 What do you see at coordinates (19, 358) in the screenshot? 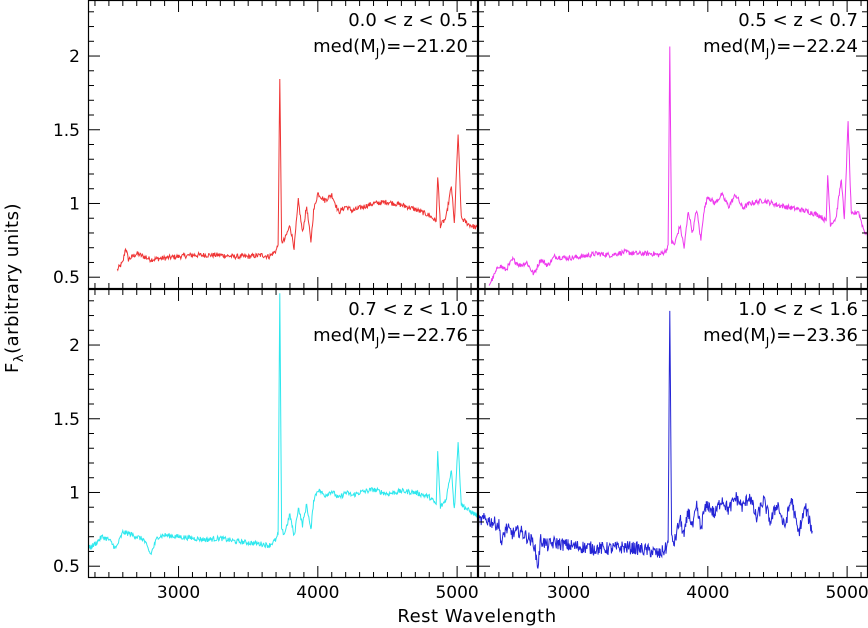
I see `y-axis-title-sub: λ` at bounding box center [19, 358].